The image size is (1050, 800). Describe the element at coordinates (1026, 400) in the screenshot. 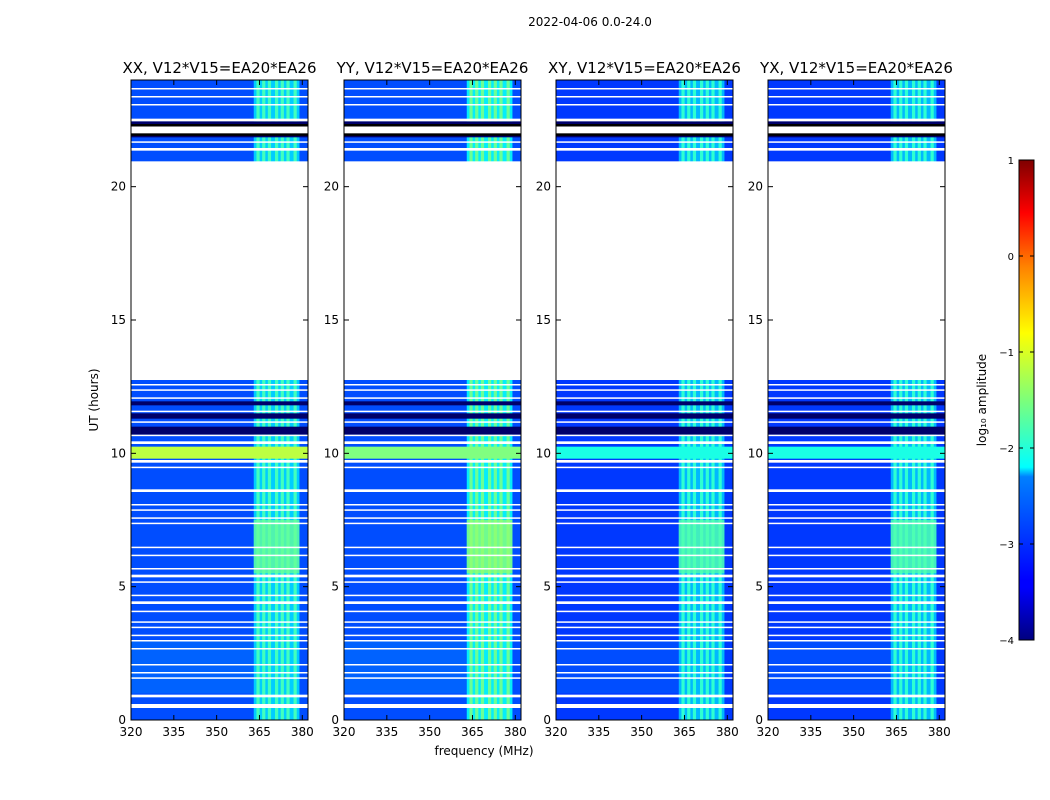

I see `colorbar-gradient` at that location.